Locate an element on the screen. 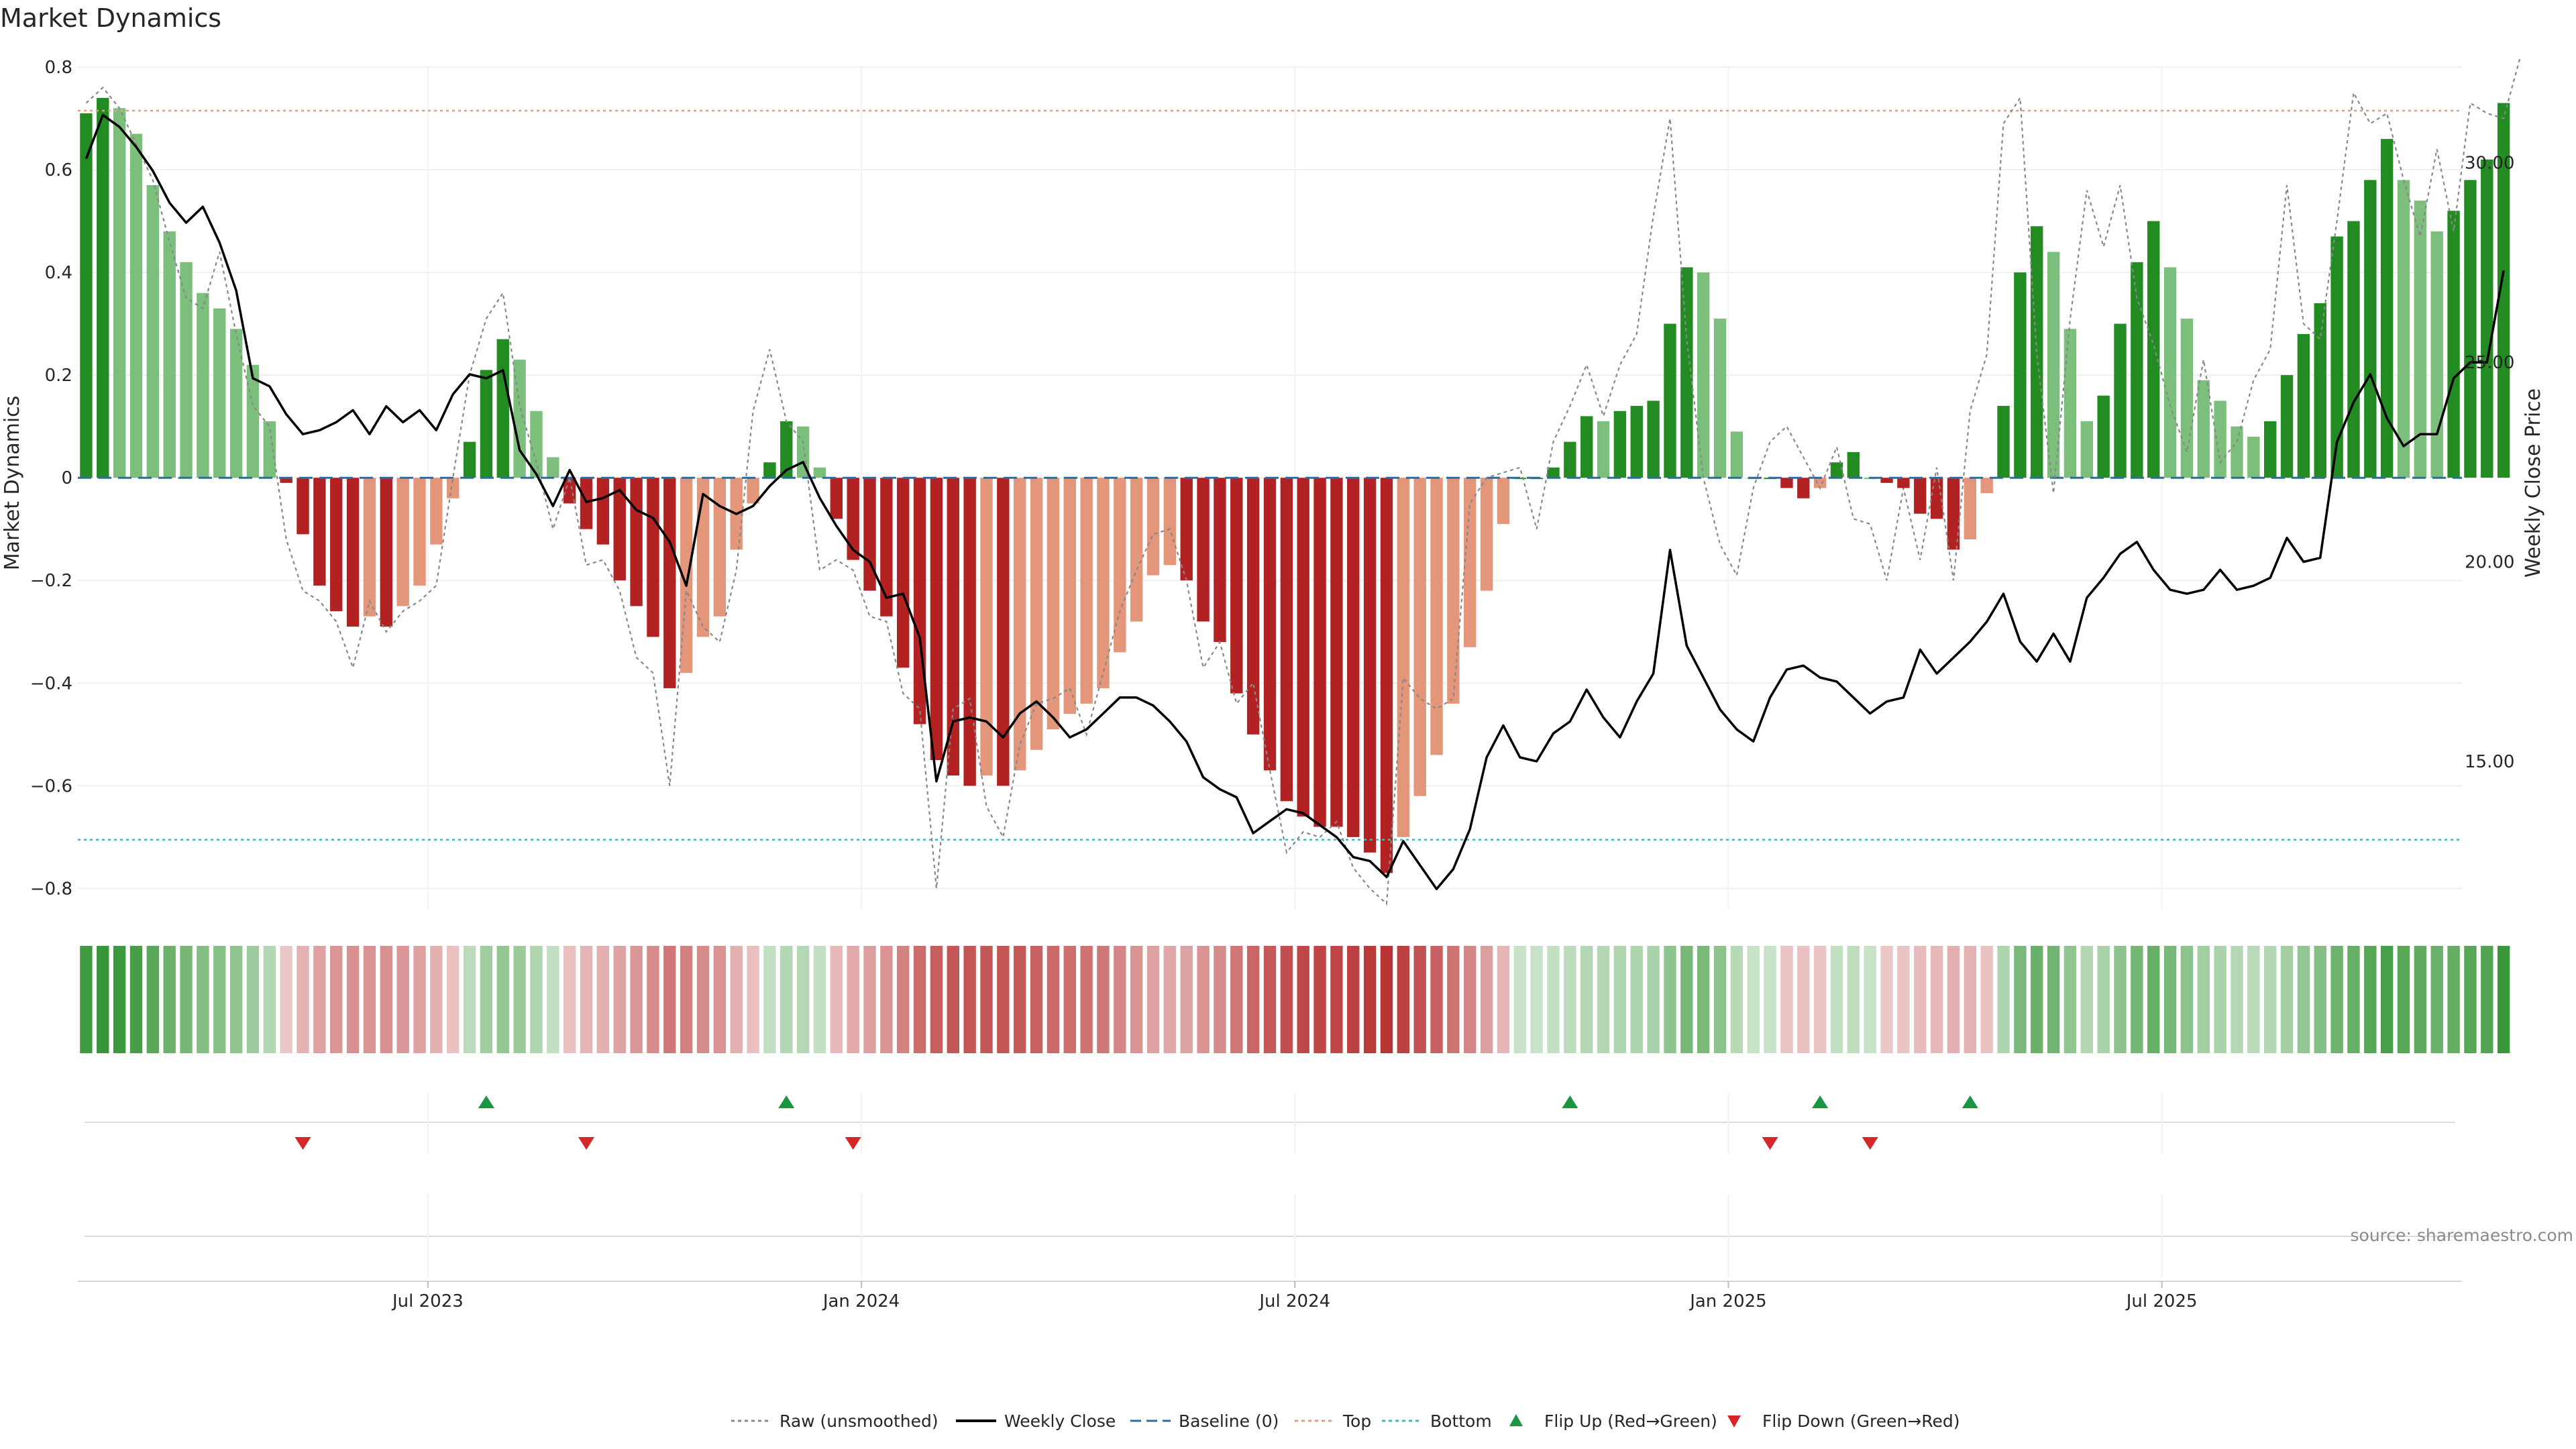 This screenshot has width=2576, height=1449. legend-label: Flip Down (Green→Red) is located at coordinates (1861, 1421).